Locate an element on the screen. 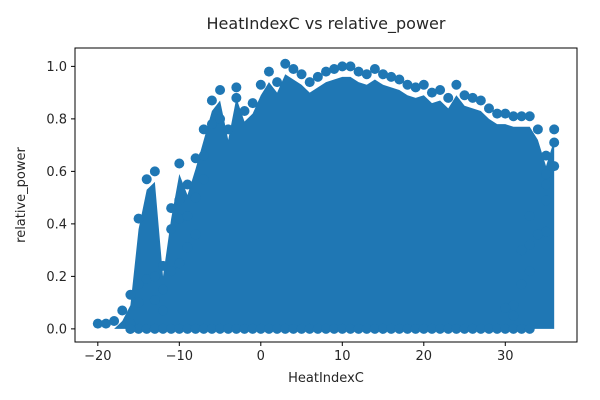 This screenshot has height=400, width=600. x-tick-label: −20 is located at coordinates (97, 356).